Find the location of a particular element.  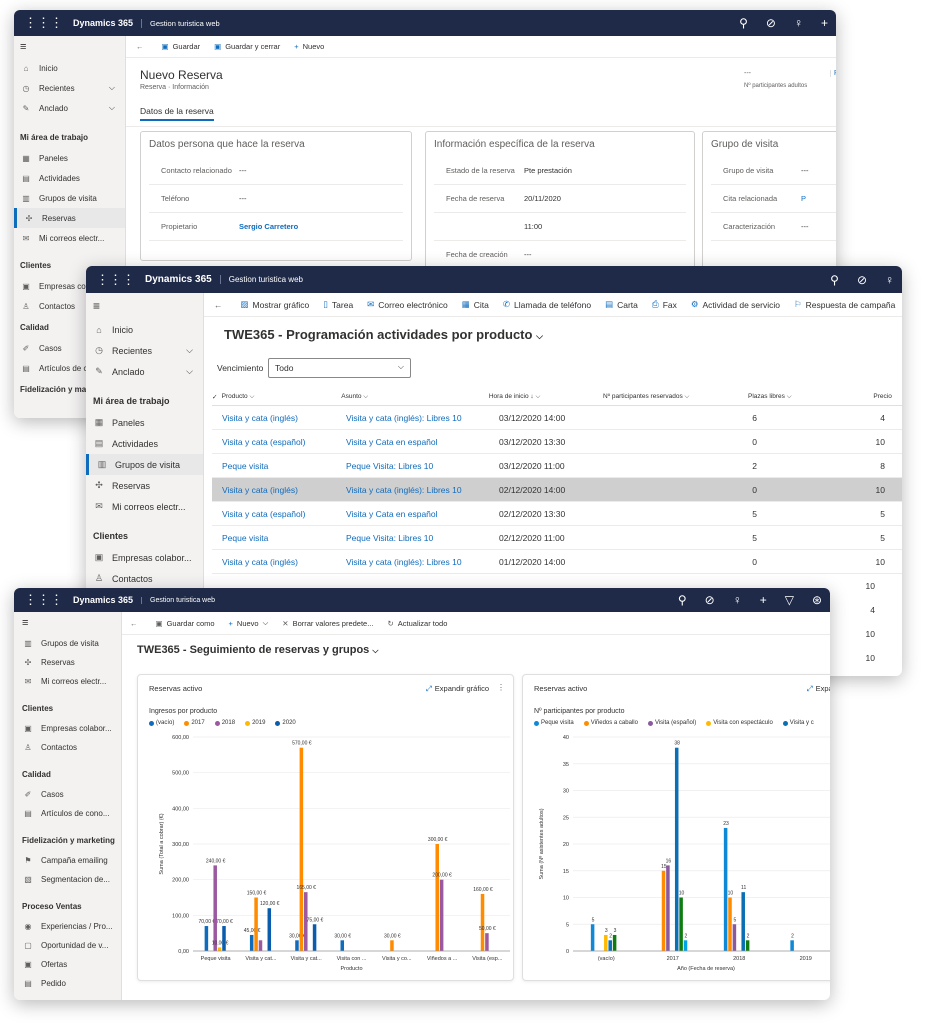

table-cell: Peque Visita: Libres 10 is located at coordinates (390, 537).